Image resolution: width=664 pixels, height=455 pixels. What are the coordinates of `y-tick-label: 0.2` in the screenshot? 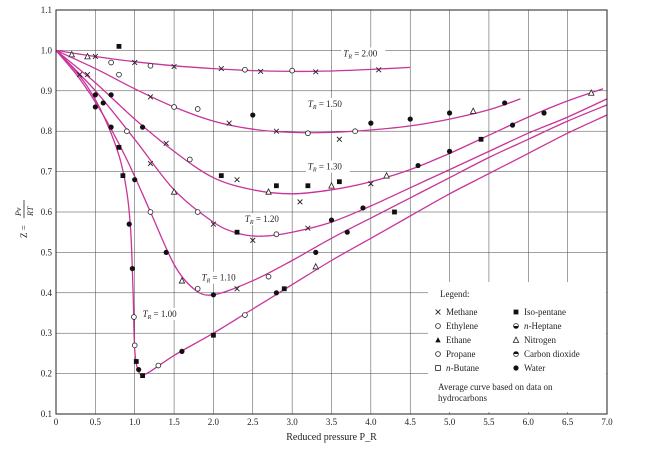 It's located at (46, 374).